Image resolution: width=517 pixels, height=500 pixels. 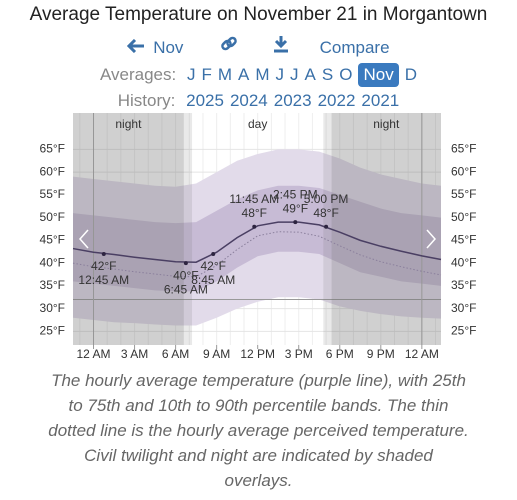 I want to click on y-tick-label-right: 60°F, so click(x=463, y=171).